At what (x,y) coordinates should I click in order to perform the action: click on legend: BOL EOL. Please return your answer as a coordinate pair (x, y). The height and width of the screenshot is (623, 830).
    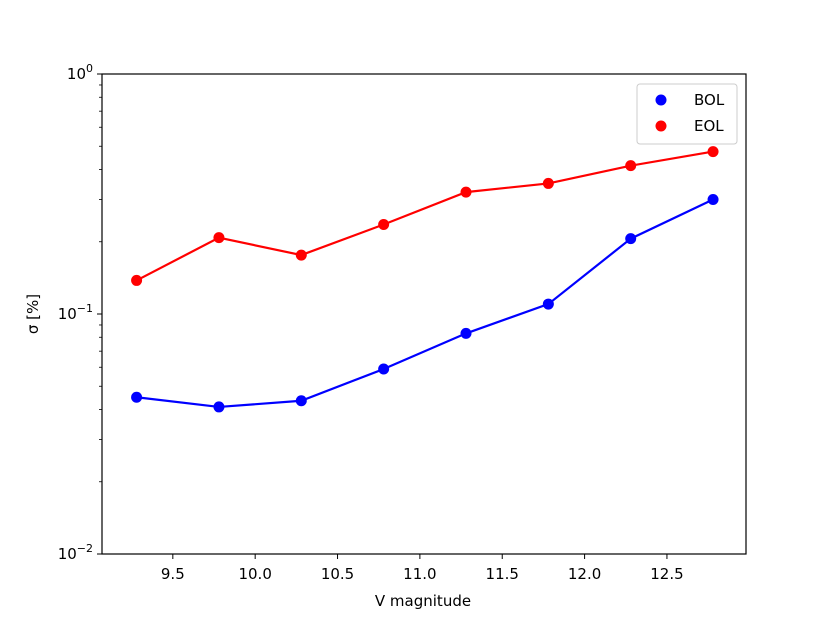
    Looking at the image, I should click on (687, 114).